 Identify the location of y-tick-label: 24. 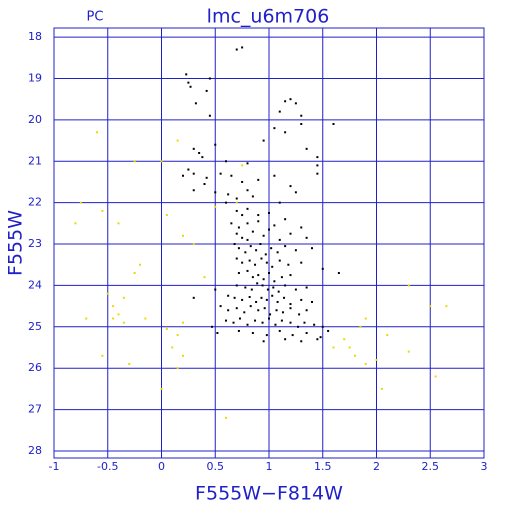
(35, 284).